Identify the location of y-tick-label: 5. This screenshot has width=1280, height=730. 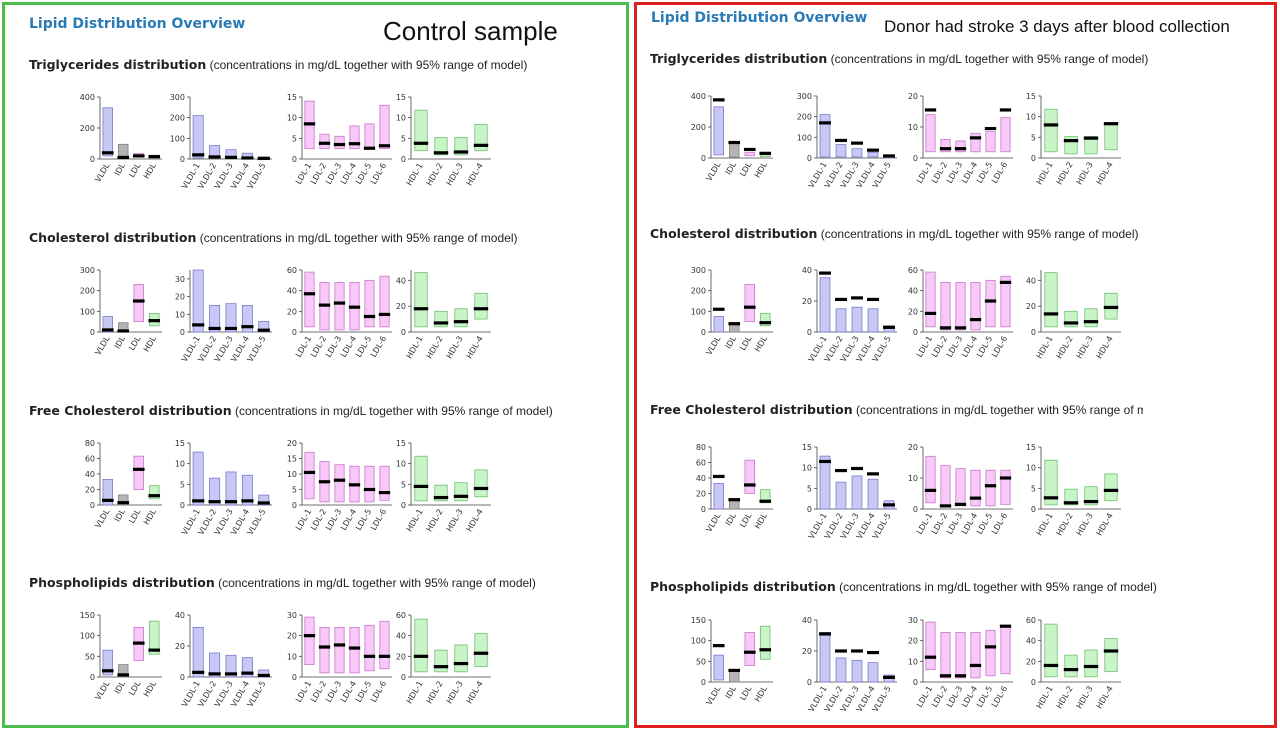
(294, 490).